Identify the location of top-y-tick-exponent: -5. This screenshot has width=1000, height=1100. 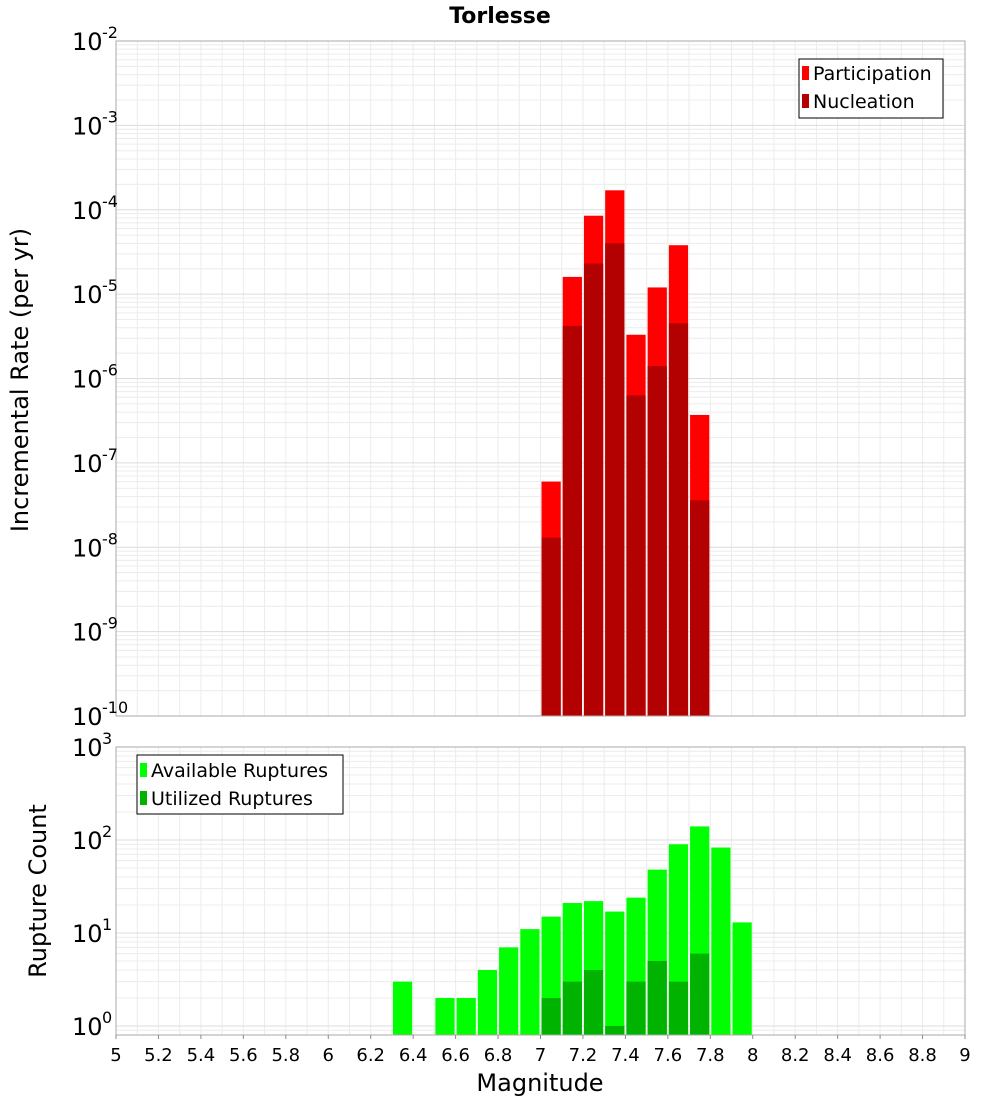
(110, 285).